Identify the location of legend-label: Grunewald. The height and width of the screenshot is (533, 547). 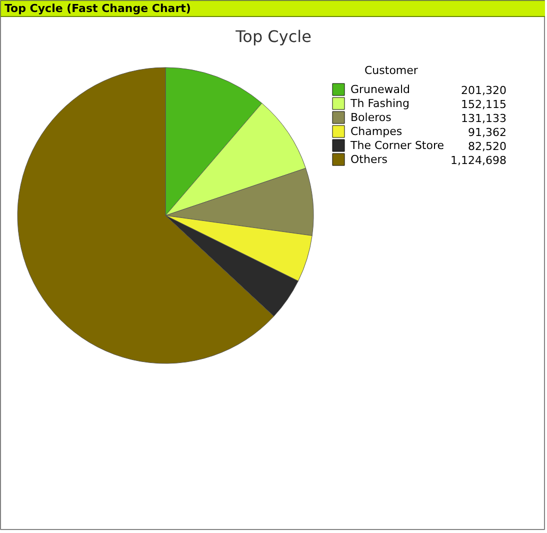
(380, 89).